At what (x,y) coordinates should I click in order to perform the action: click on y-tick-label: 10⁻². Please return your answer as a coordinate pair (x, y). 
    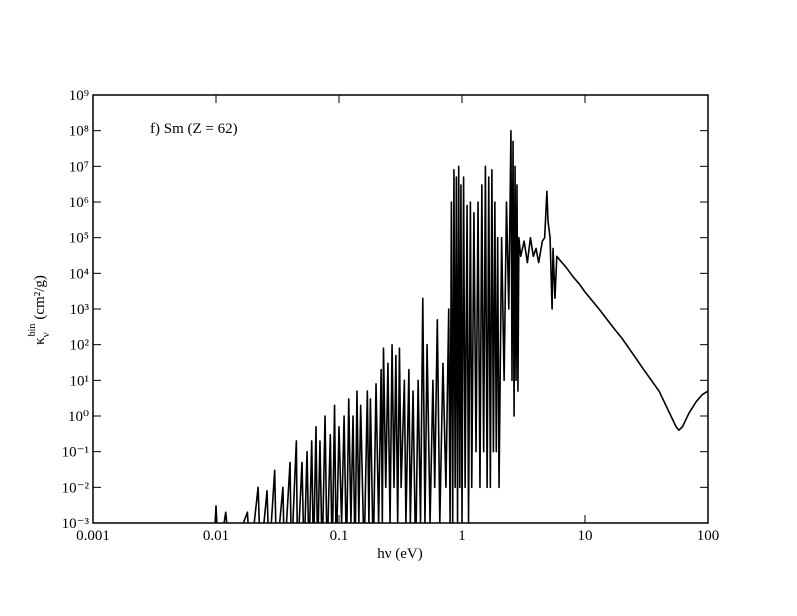
    Looking at the image, I should click on (76, 488).